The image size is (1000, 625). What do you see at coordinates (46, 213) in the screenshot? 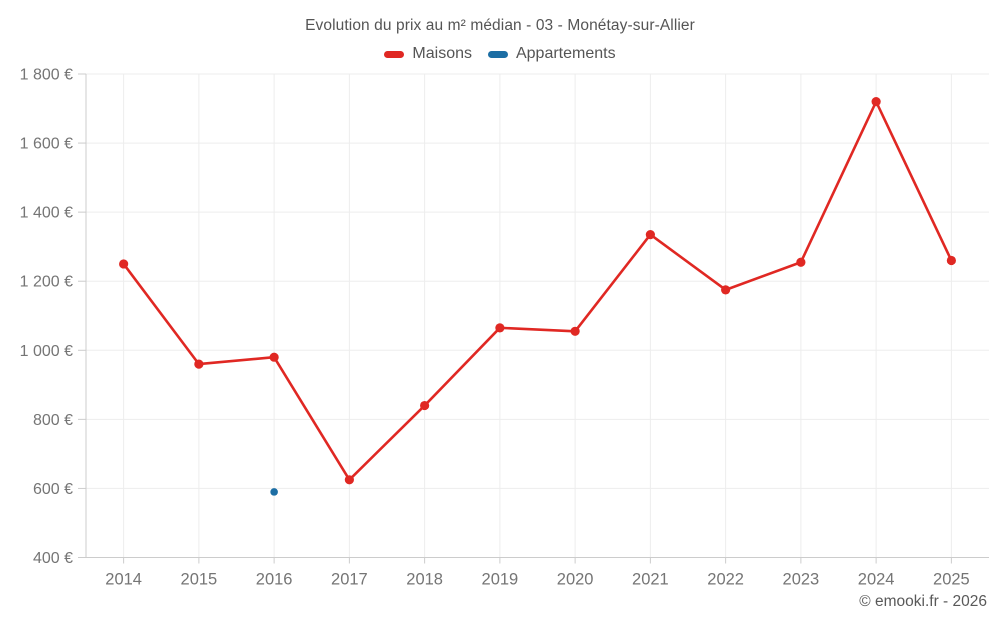
I see `y-tick-label: 1 400 €` at bounding box center [46, 213].